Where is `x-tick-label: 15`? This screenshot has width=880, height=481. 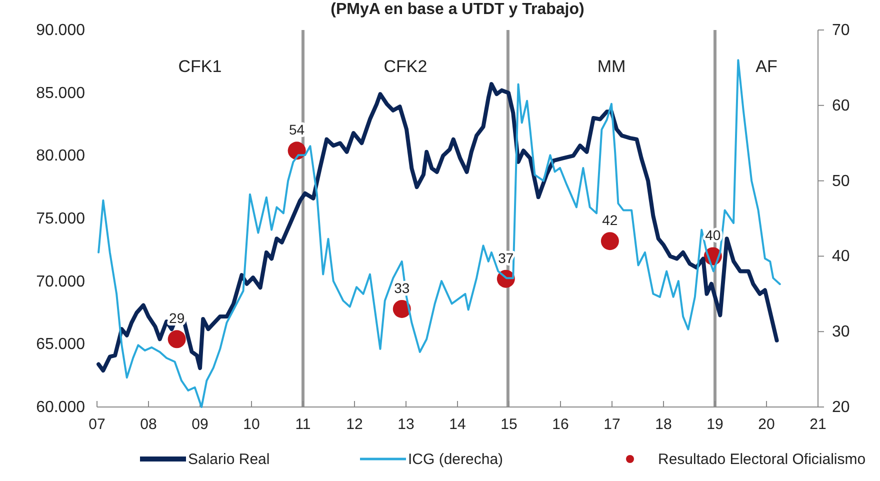 x-tick-label: 15 is located at coordinates (509, 424).